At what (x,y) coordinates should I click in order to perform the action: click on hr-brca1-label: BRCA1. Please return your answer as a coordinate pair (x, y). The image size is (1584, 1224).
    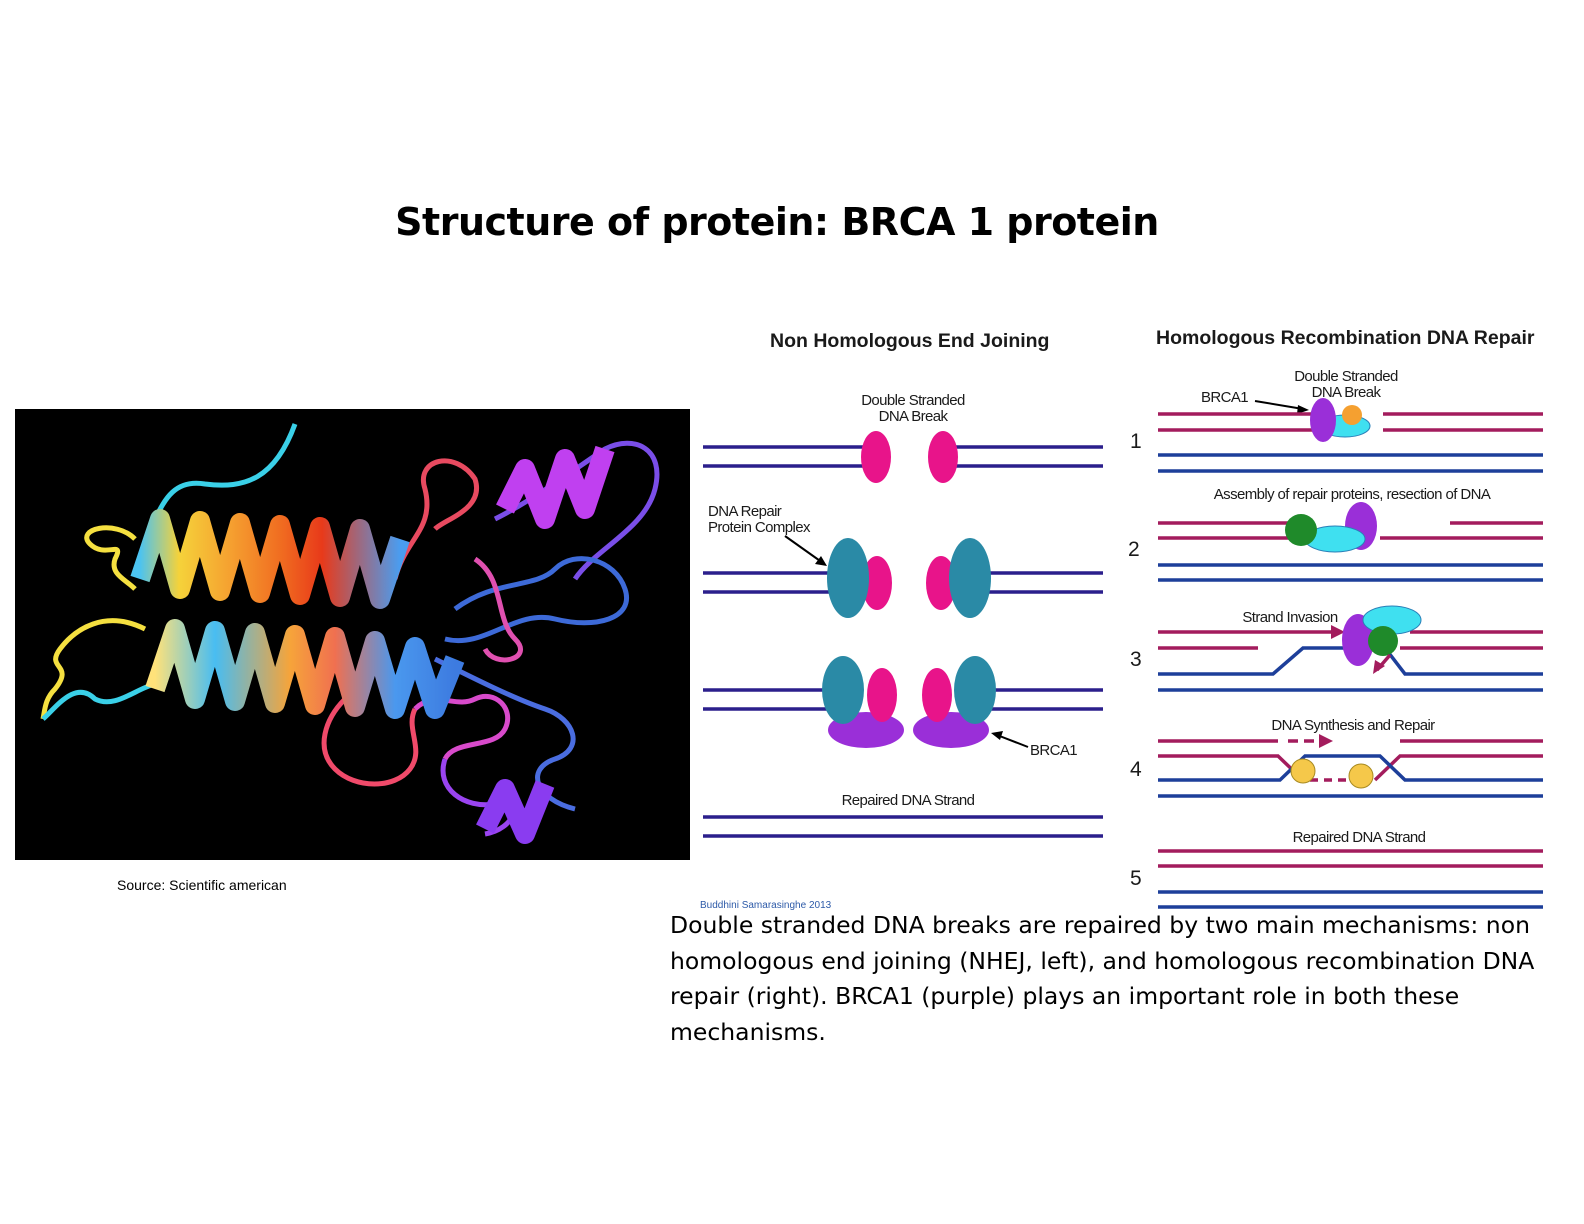
    Looking at the image, I should click on (1224, 397).